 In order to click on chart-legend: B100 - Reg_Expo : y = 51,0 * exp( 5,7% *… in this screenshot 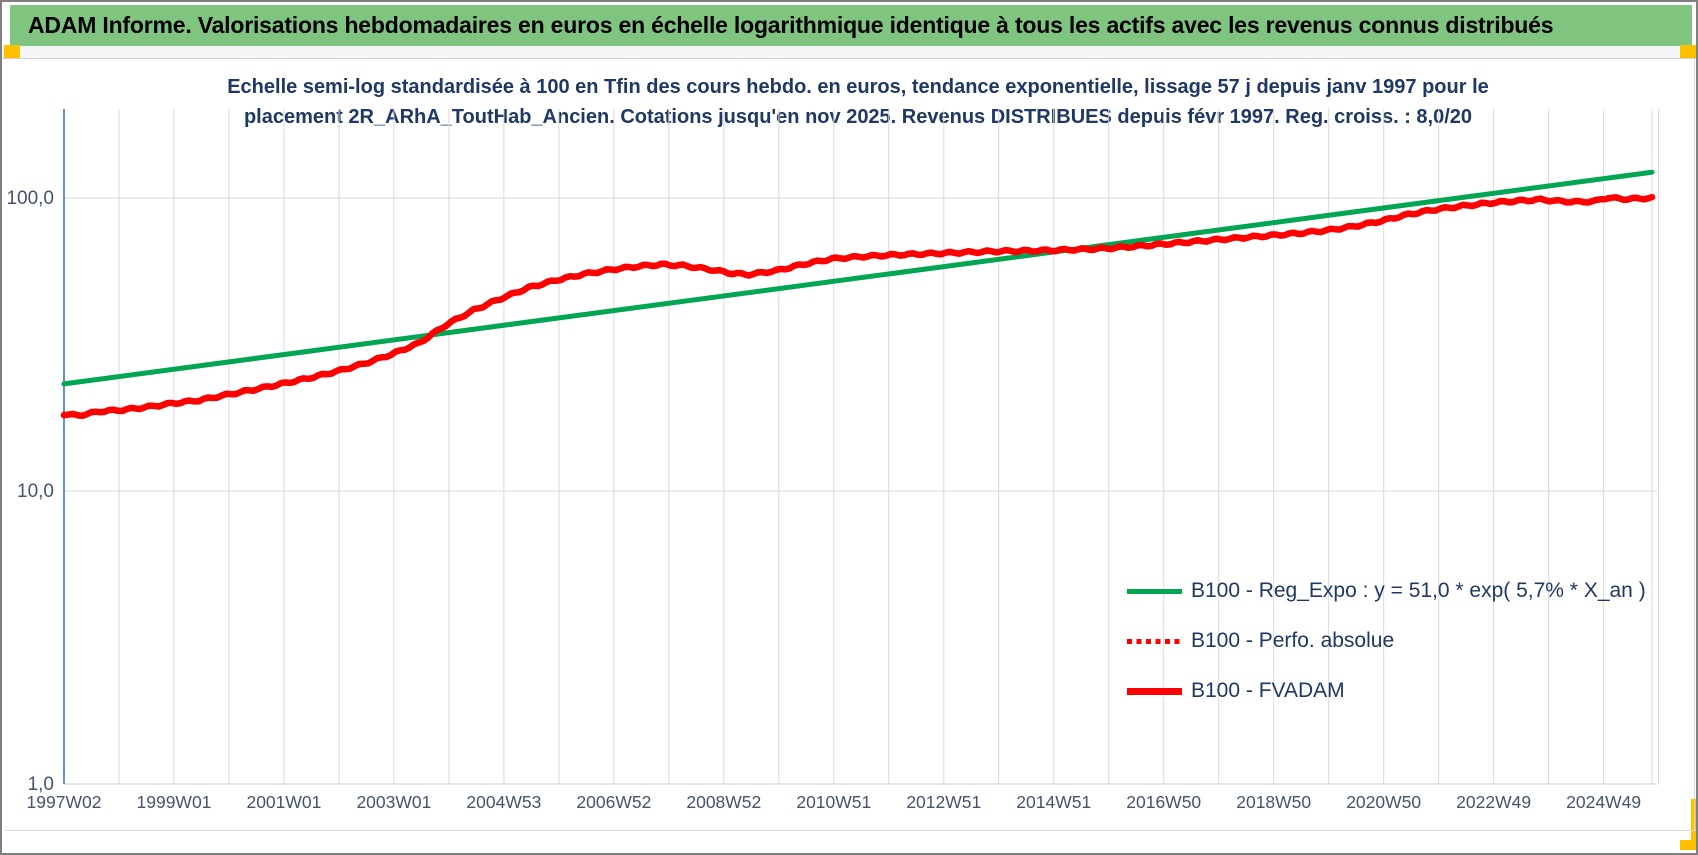, I will do `click(1386, 641)`.